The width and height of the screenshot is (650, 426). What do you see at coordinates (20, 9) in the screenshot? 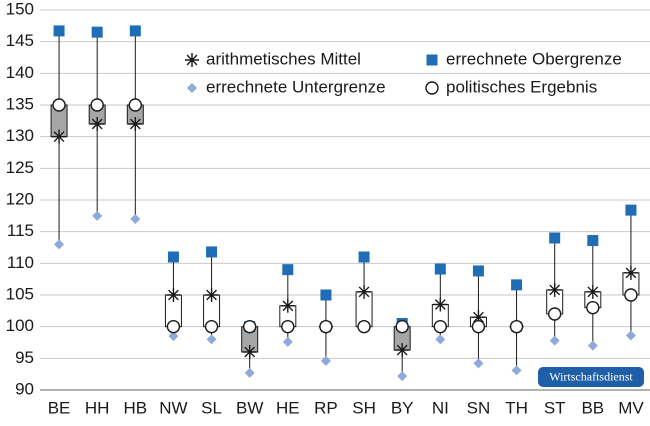
I see `y-tick-label: 150` at bounding box center [20, 9].